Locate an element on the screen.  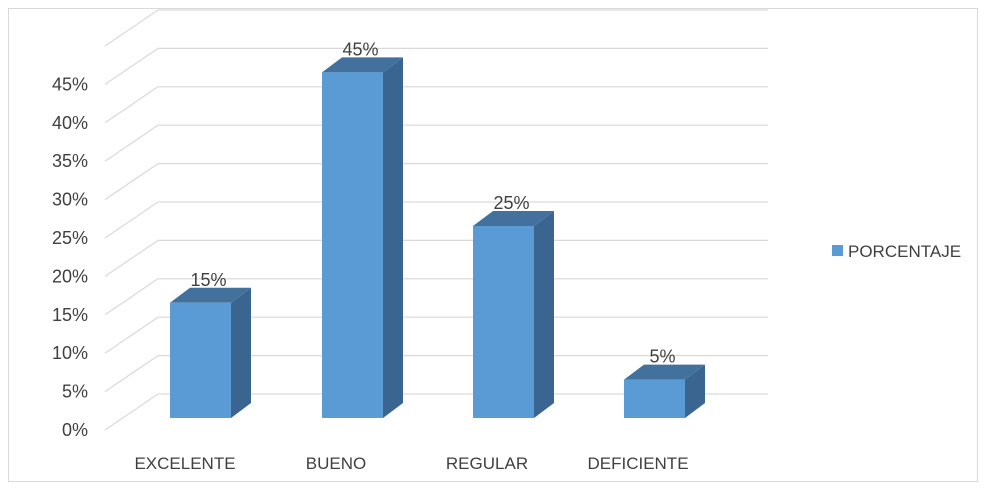
y-tick-label: 5% is located at coordinates (75, 392).